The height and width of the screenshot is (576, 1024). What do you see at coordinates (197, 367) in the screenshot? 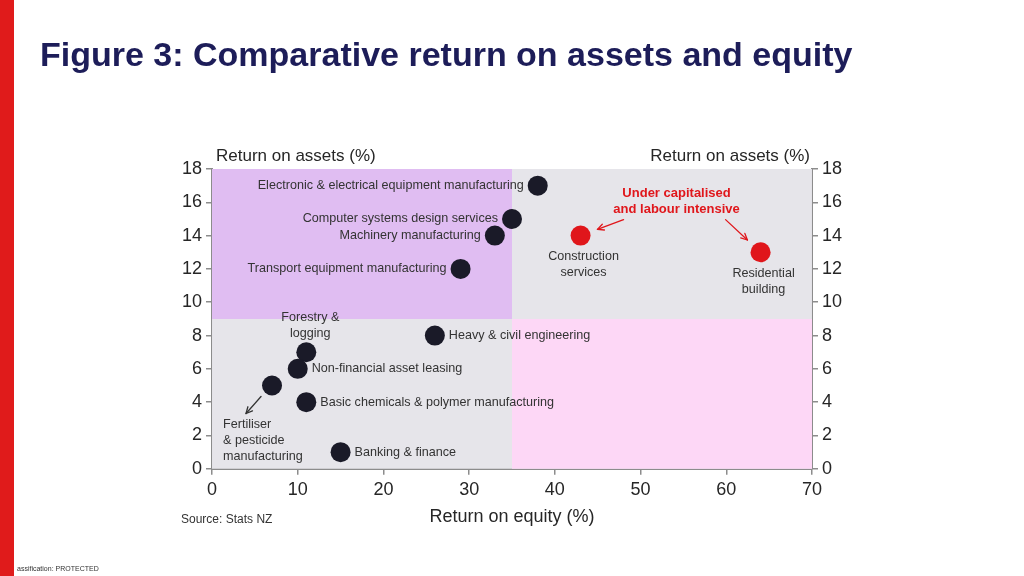
I see `y-tick-label: 6` at bounding box center [197, 367].